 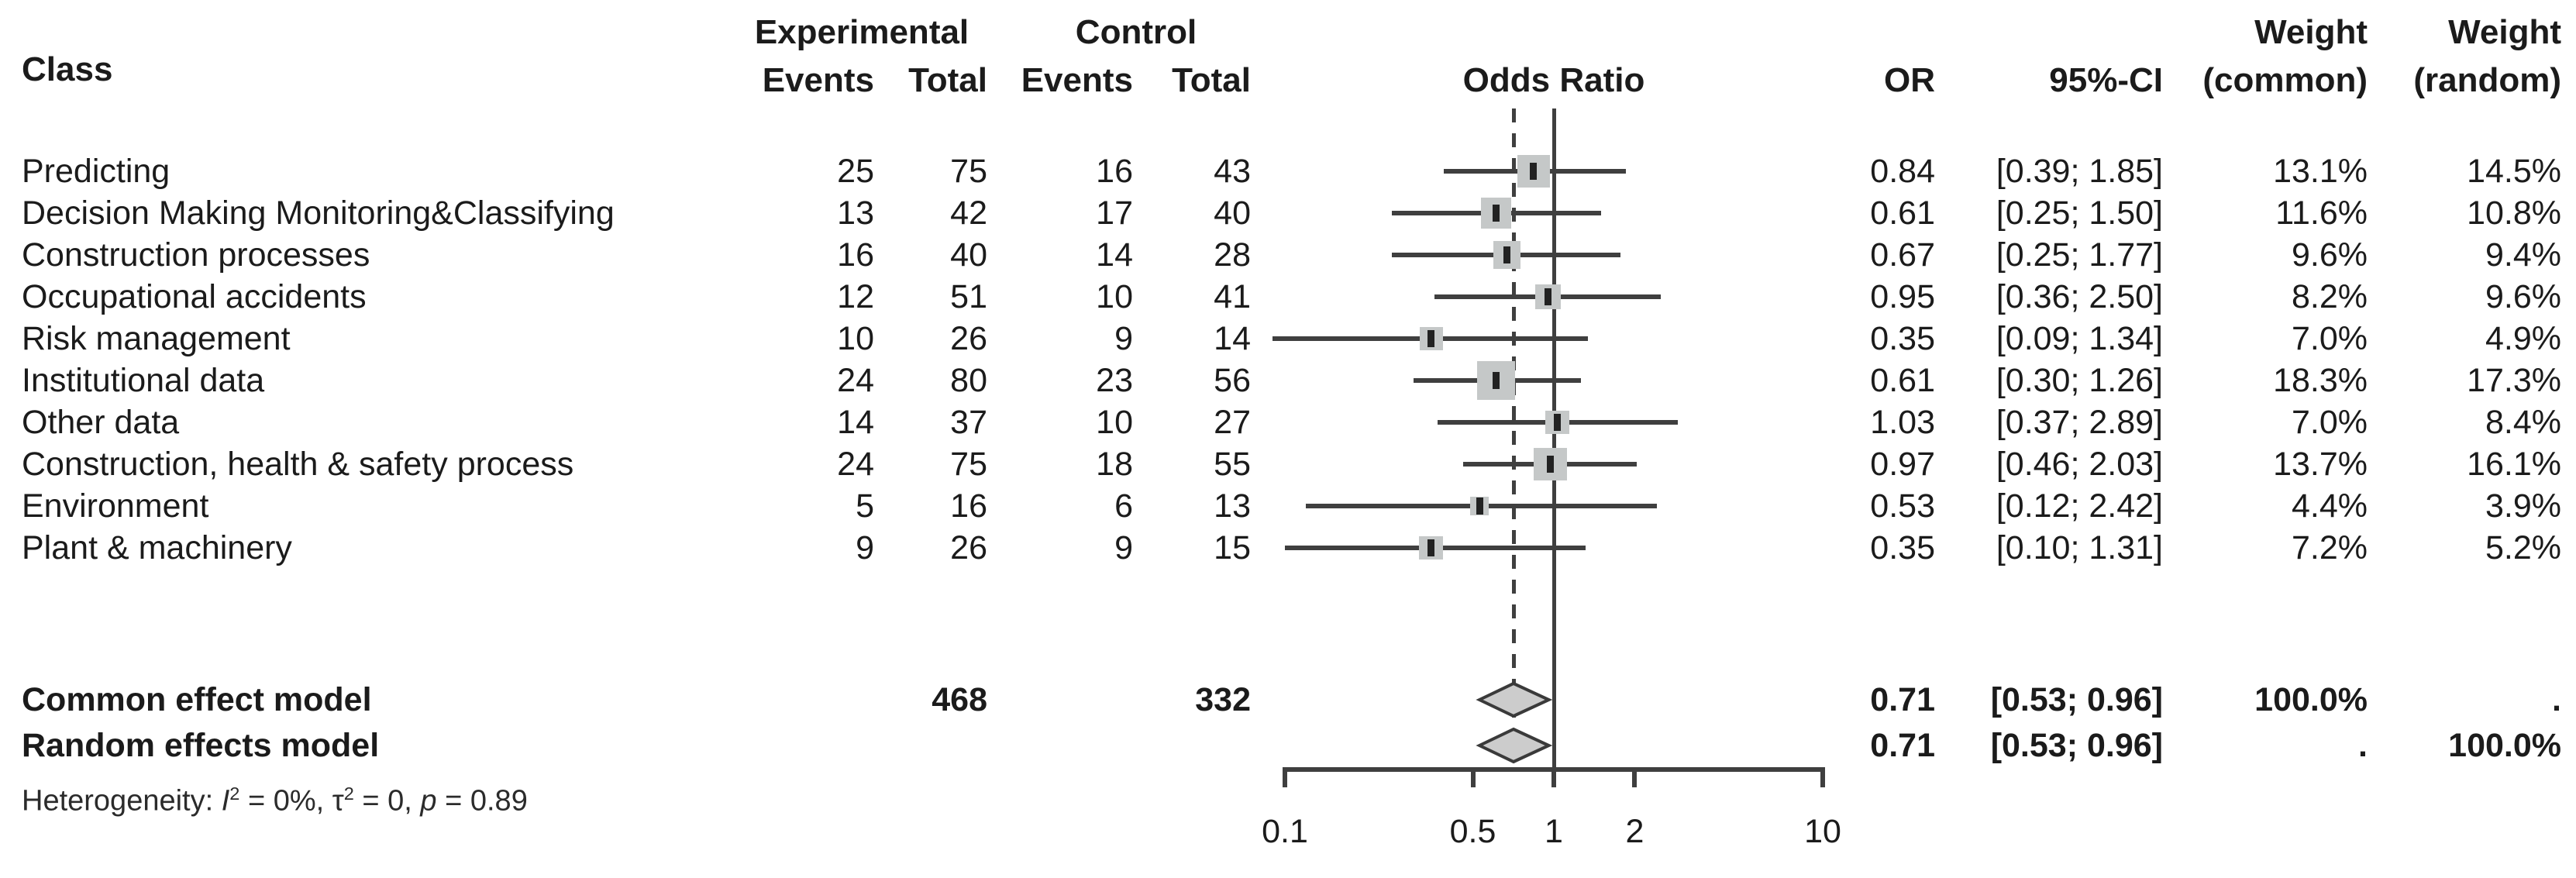 What do you see at coordinates (1114, 380) in the screenshot?
I see `ctrl-events-value: 23` at bounding box center [1114, 380].